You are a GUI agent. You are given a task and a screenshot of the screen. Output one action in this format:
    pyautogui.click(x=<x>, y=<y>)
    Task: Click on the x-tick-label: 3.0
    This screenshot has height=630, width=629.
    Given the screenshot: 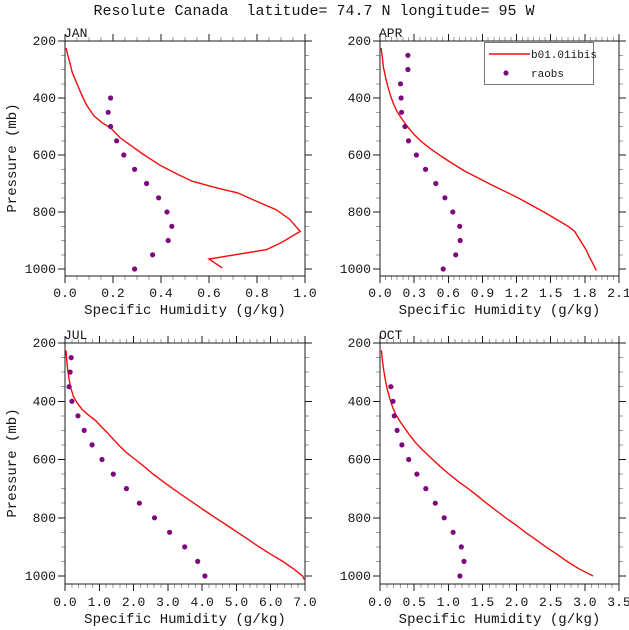 What is the action you would take?
    pyautogui.click(x=167, y=602)
    